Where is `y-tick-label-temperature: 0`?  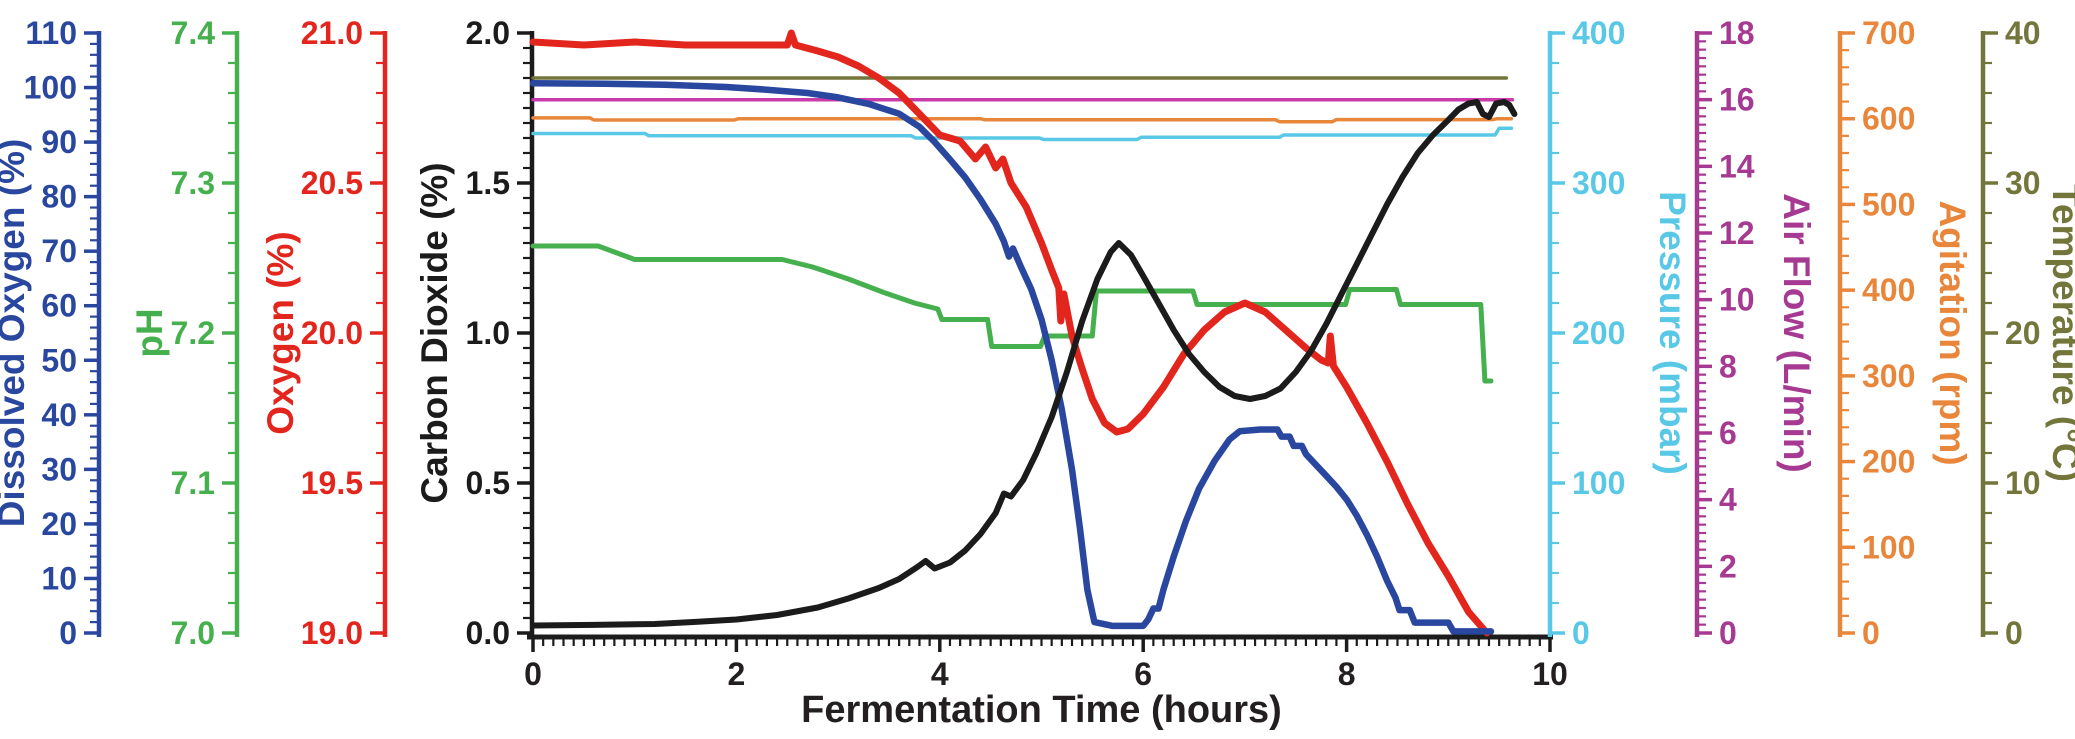 y-tick-label-temperature: 0 is located at coordinates (2014, 633).